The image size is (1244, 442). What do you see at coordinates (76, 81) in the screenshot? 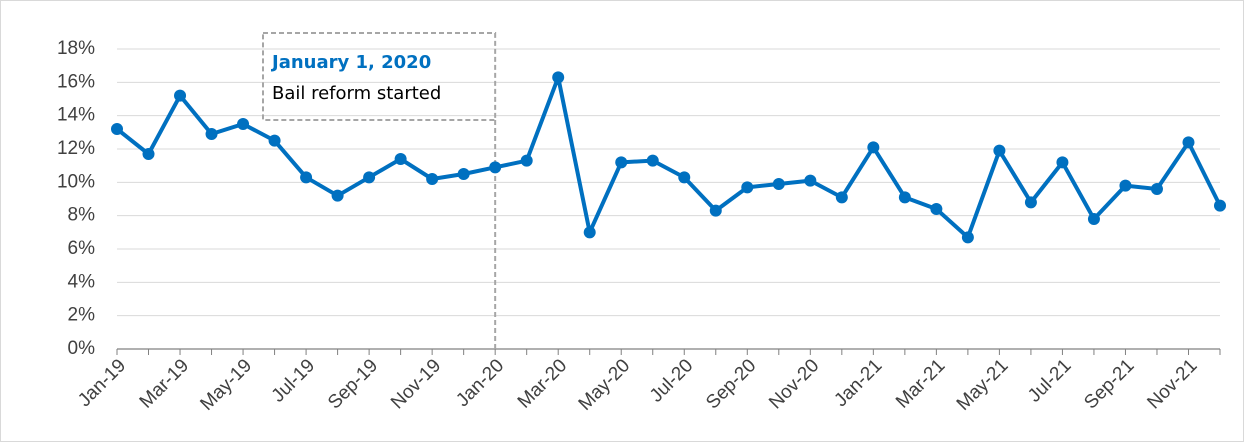
I see `y-tick-label: 16%` at bounding box center [76, 81].